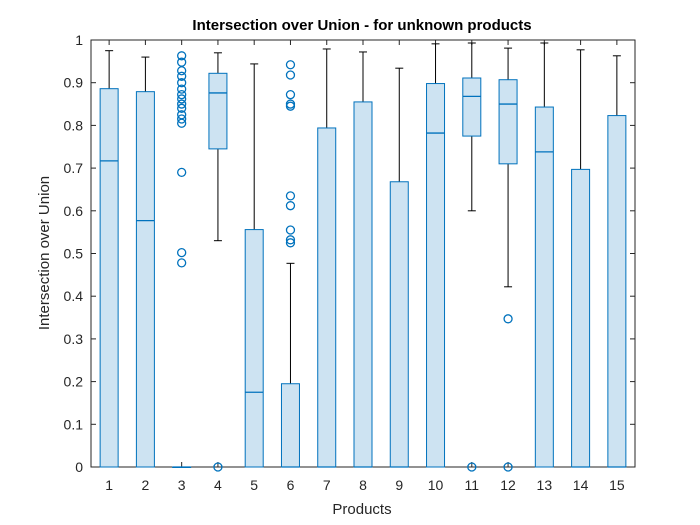 The image size is (700, 525). Describe the element at coordinates (79, 467) in the screenshot. I see `y-tick-label: 0` at that location.